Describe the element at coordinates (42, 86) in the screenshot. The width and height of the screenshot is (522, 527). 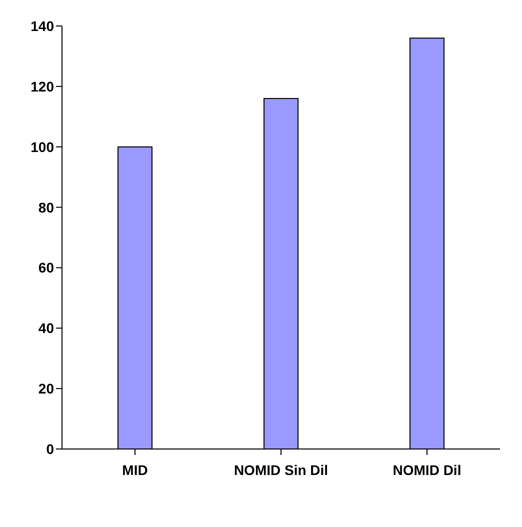
I see `y-tick-label: 120` at that location.